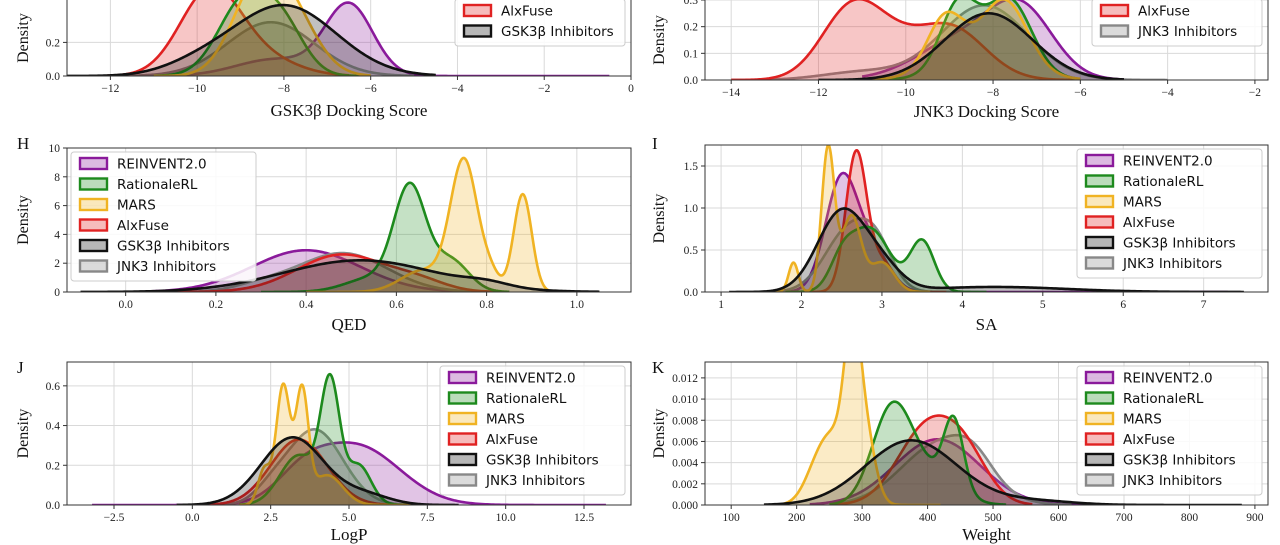 This screenshot has height=545, width=1280. I want to click on y-tick-label: 0.008, so click(685, 421).